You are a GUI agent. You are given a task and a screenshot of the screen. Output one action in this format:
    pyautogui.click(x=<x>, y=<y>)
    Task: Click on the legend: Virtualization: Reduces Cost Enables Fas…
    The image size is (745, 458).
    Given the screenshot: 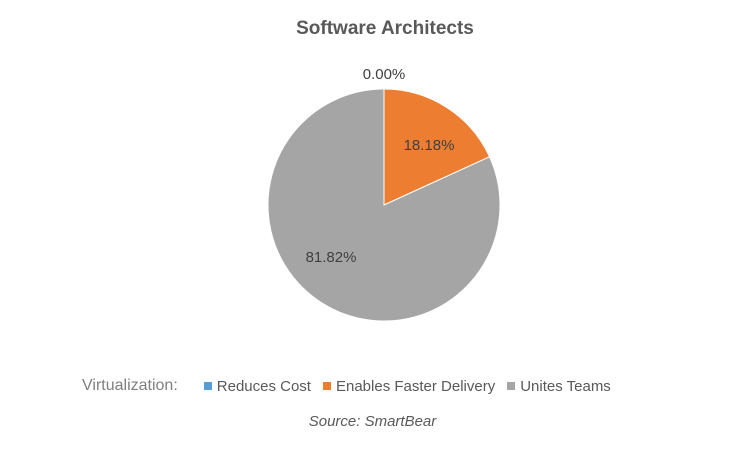 What is the action you would take?
    pyautogui.click(x=352, y=386)
    